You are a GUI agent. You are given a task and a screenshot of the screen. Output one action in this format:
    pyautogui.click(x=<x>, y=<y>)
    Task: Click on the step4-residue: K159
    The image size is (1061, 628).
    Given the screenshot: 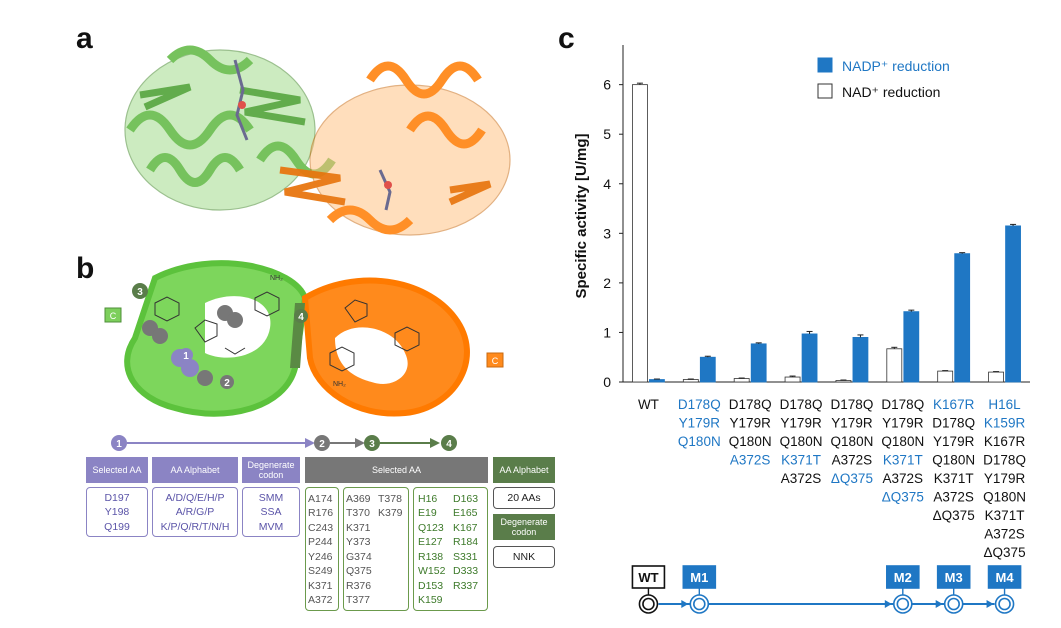 What is the action you would take?
    pyautogui.click(x=430, y=600)
    